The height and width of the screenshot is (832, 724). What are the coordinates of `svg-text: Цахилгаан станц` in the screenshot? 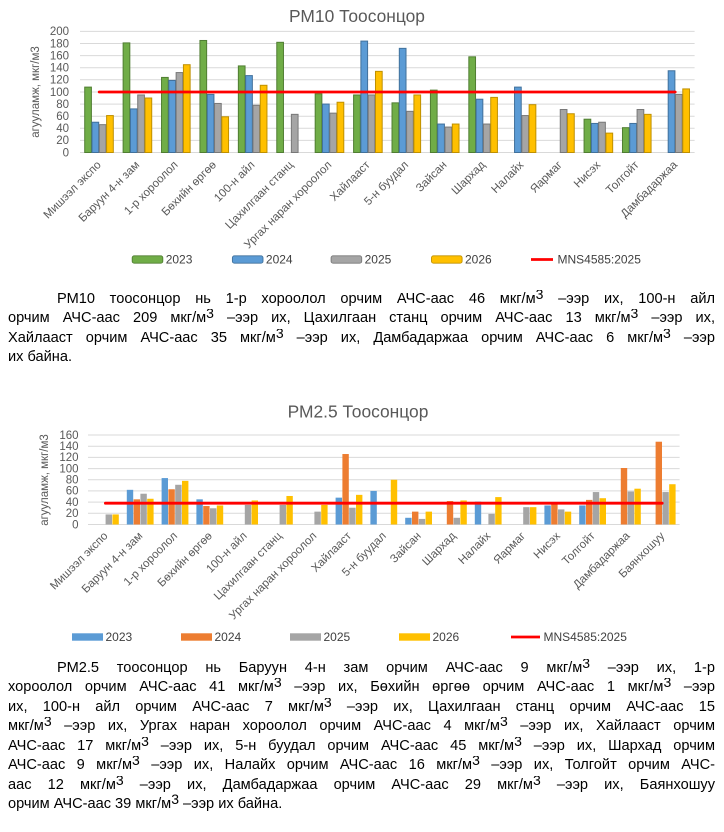 It's located at (259, 195).